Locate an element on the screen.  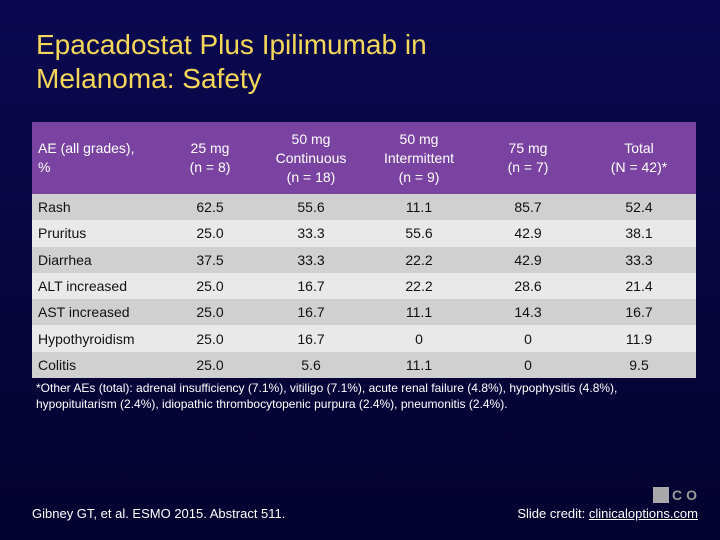
cell-total: 21.4 is located at coordinates (639, 286).